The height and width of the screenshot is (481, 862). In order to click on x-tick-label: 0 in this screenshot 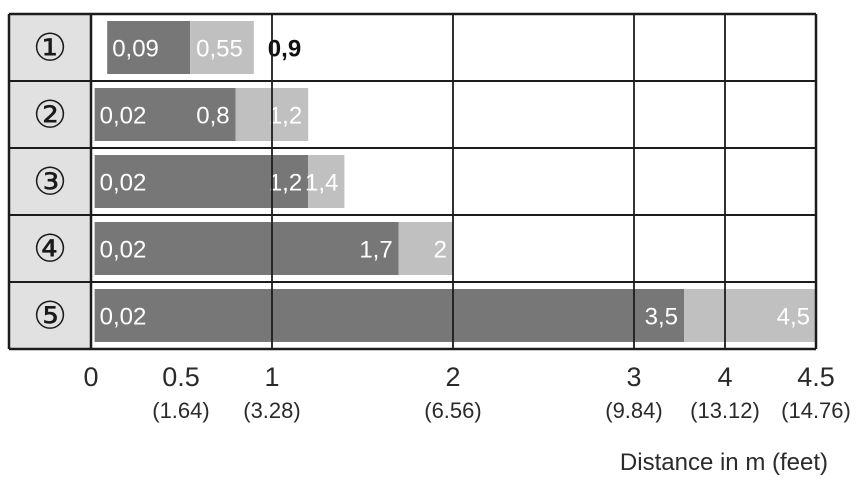, I will do `click(90, 377)`.